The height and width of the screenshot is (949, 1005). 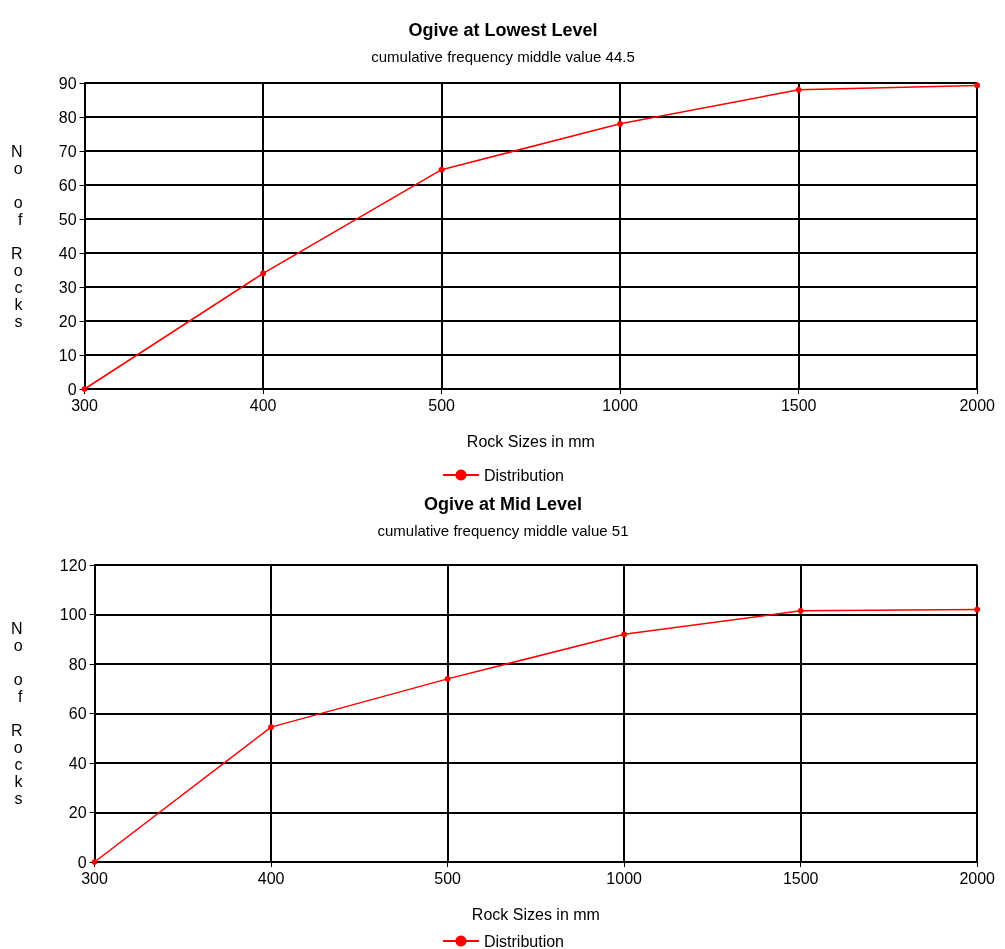 I want to click on y-tick-label: 90, so click(x=67, y=83).